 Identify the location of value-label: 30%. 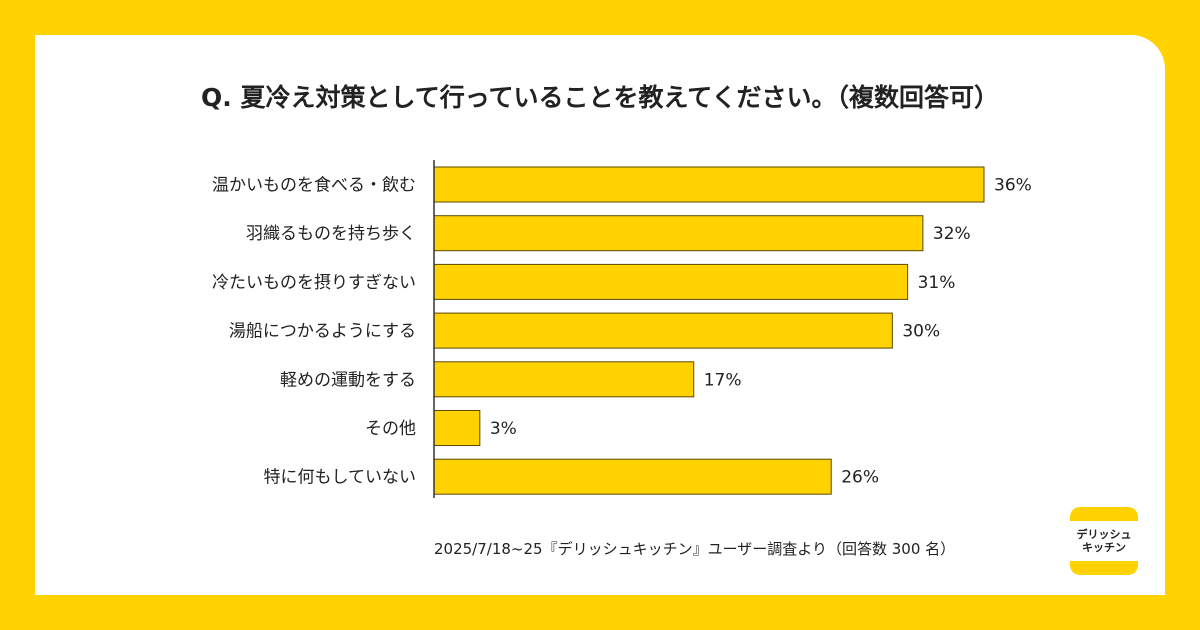
(921, 332).